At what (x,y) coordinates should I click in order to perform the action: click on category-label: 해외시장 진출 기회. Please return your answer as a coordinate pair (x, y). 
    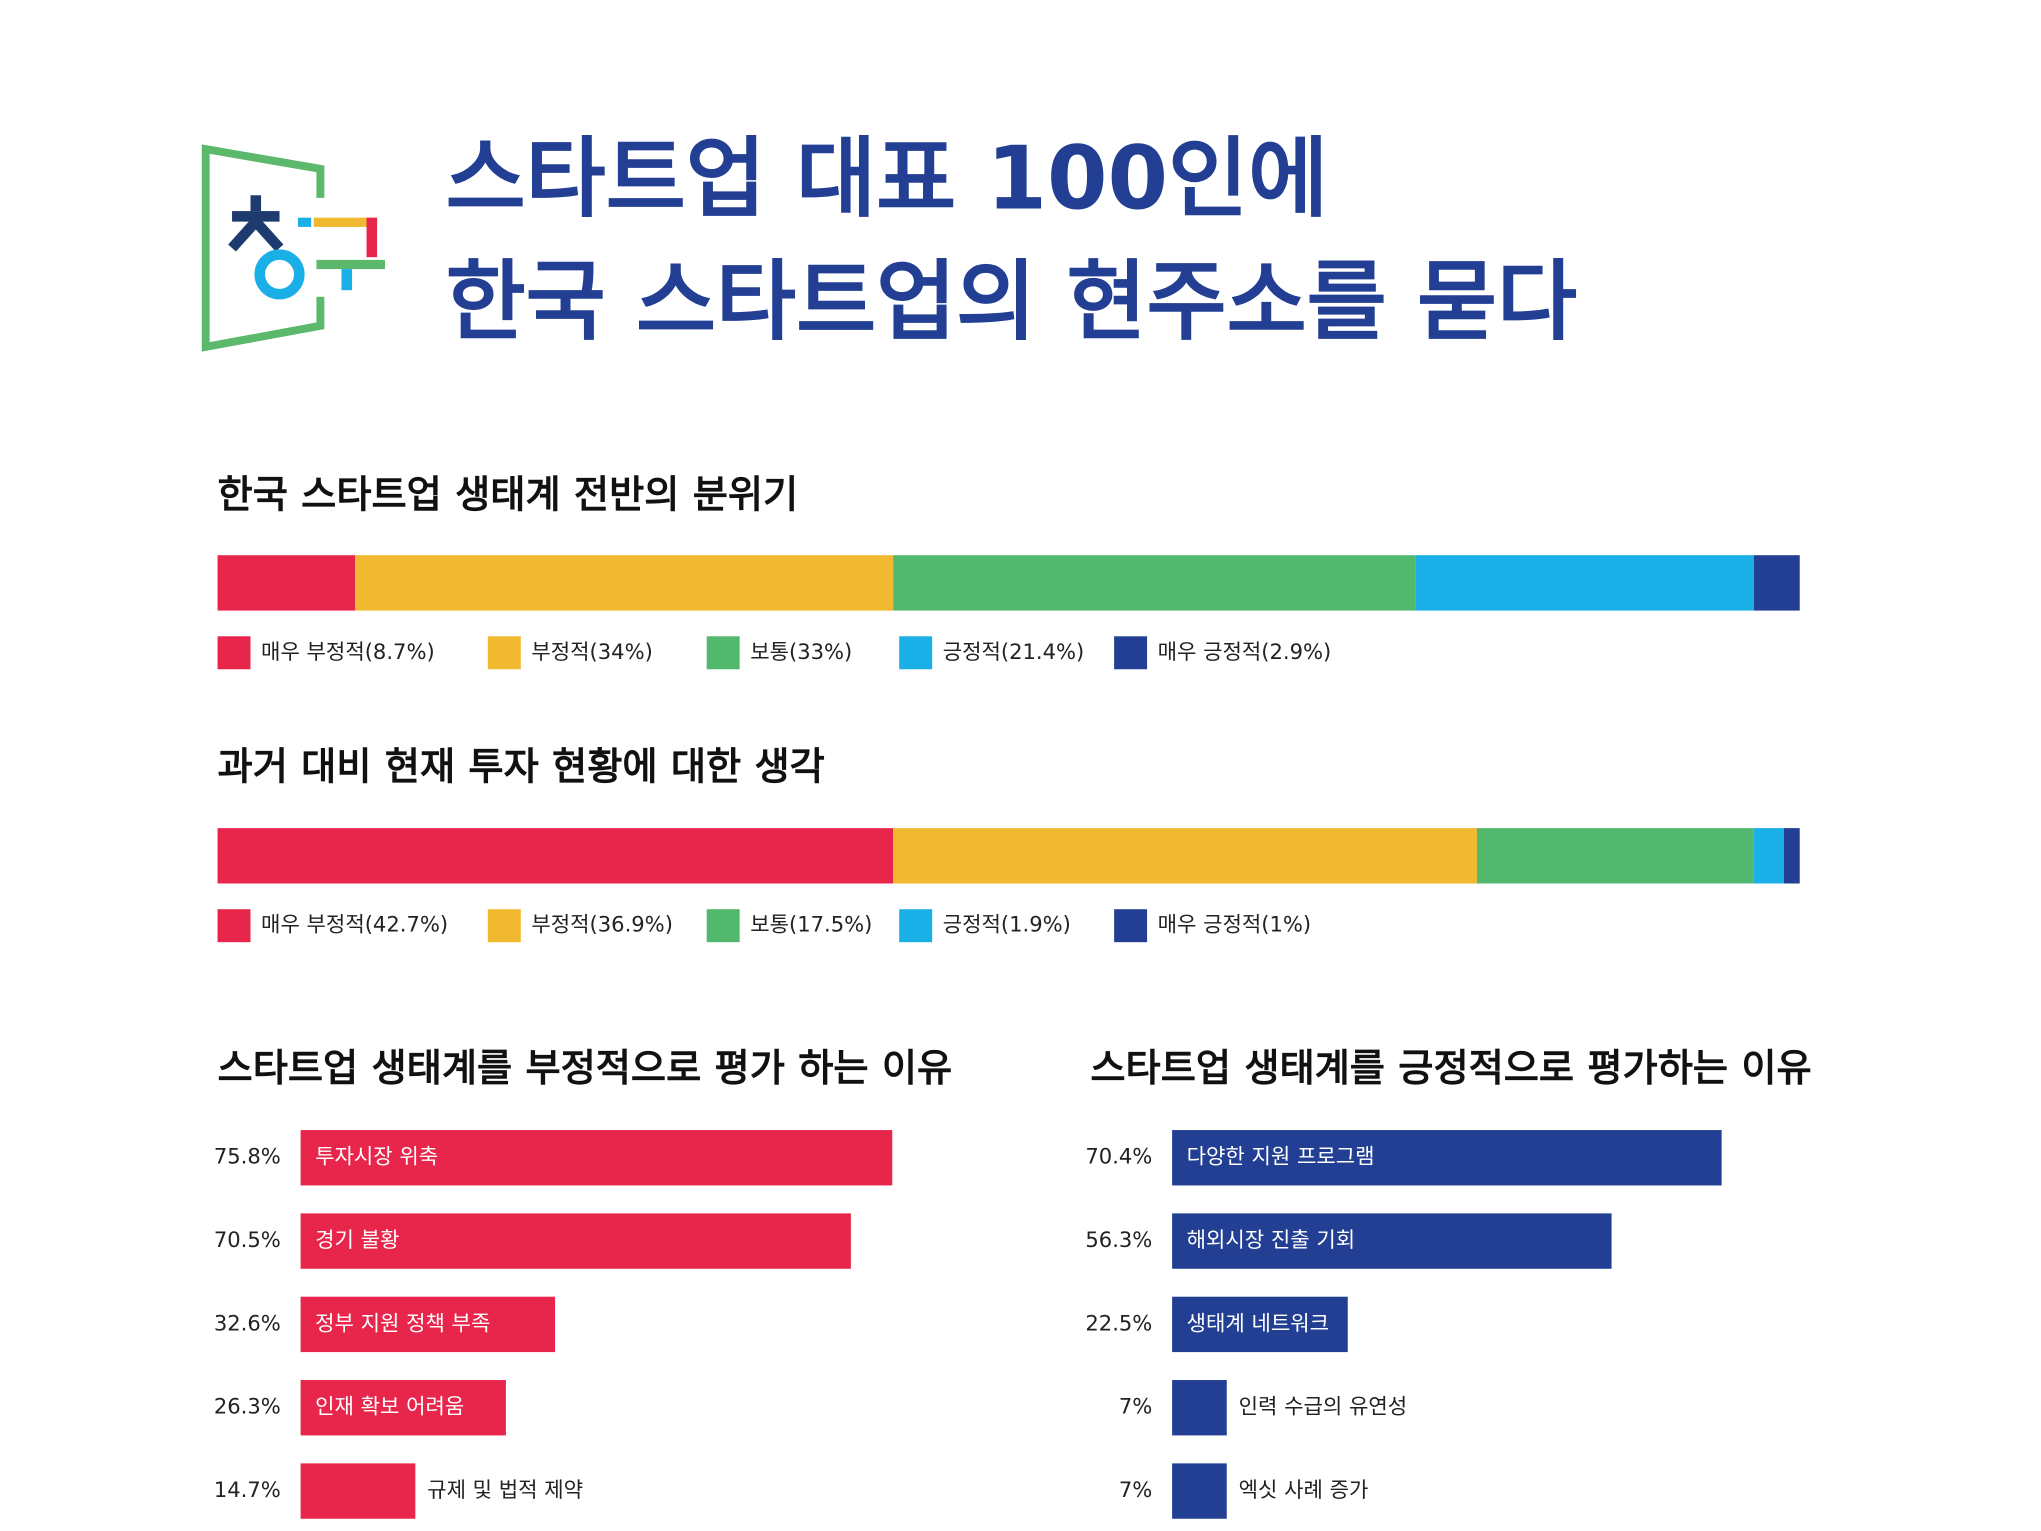
    Looking at the image, I should click on (1271, 1239).